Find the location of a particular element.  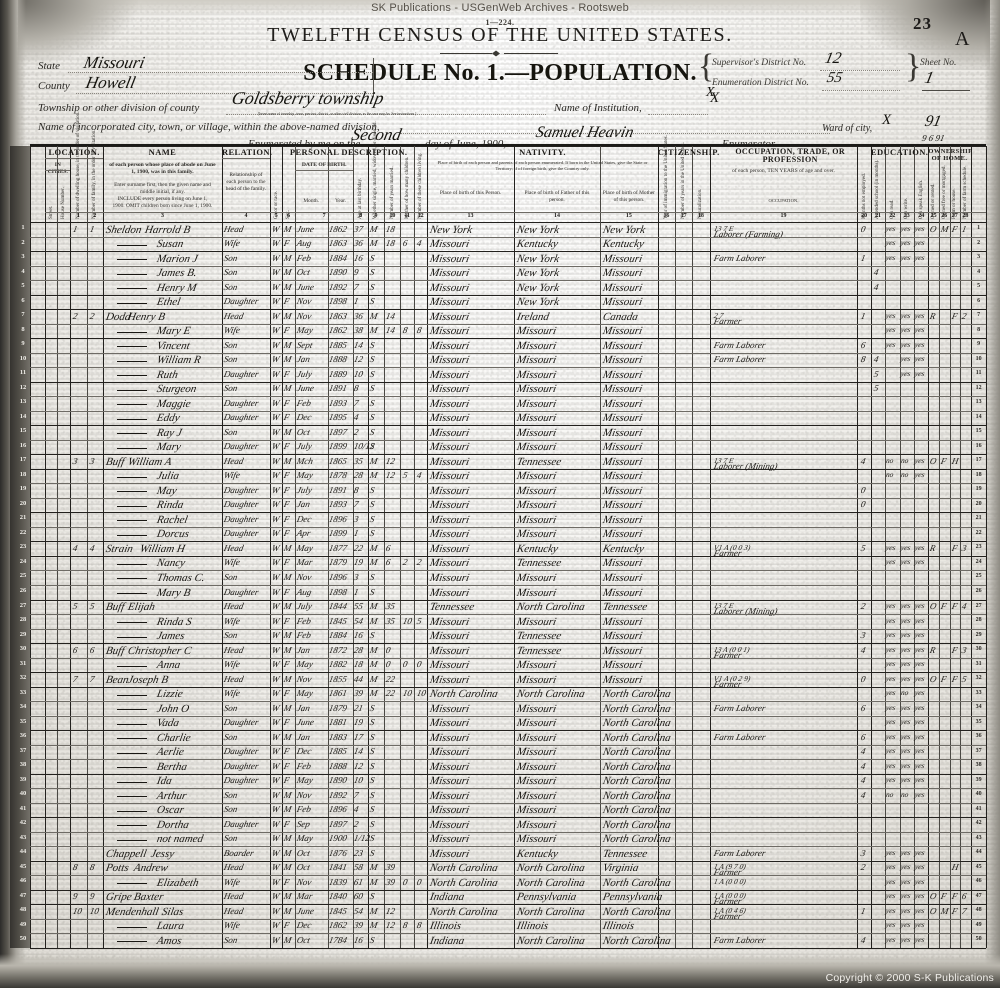

cell-birthplace-self: North Carolina is located at coordinates (464, 882).